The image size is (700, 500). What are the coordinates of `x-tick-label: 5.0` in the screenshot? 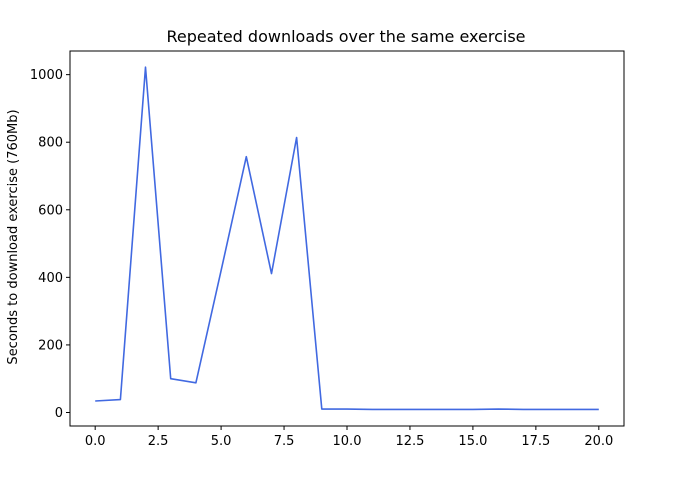 It's located at (221, 441).